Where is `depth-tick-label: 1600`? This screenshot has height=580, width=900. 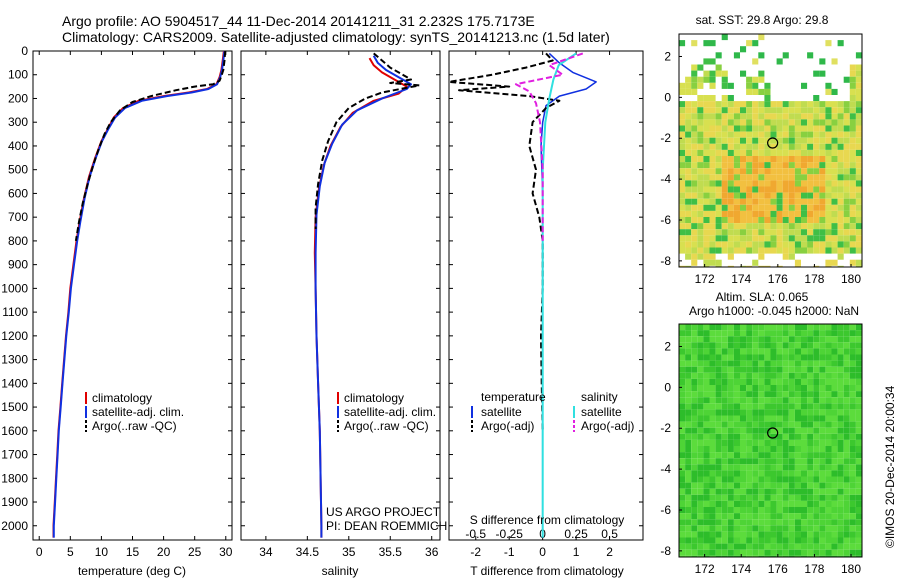
depth-tick-label: 1600 is located at coordinates (14, 431).